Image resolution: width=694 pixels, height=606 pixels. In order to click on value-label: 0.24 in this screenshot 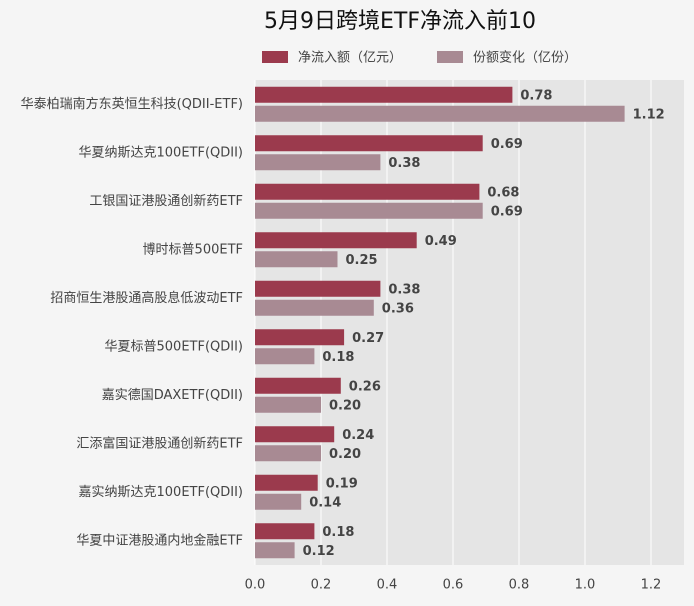, I will do `click(358, 435)`.